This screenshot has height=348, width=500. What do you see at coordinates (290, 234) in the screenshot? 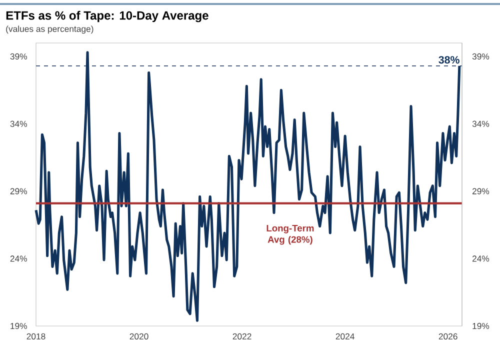
I see `ref-line-label: Long-Term Avg (28%)` at bounding box center [290, 234].